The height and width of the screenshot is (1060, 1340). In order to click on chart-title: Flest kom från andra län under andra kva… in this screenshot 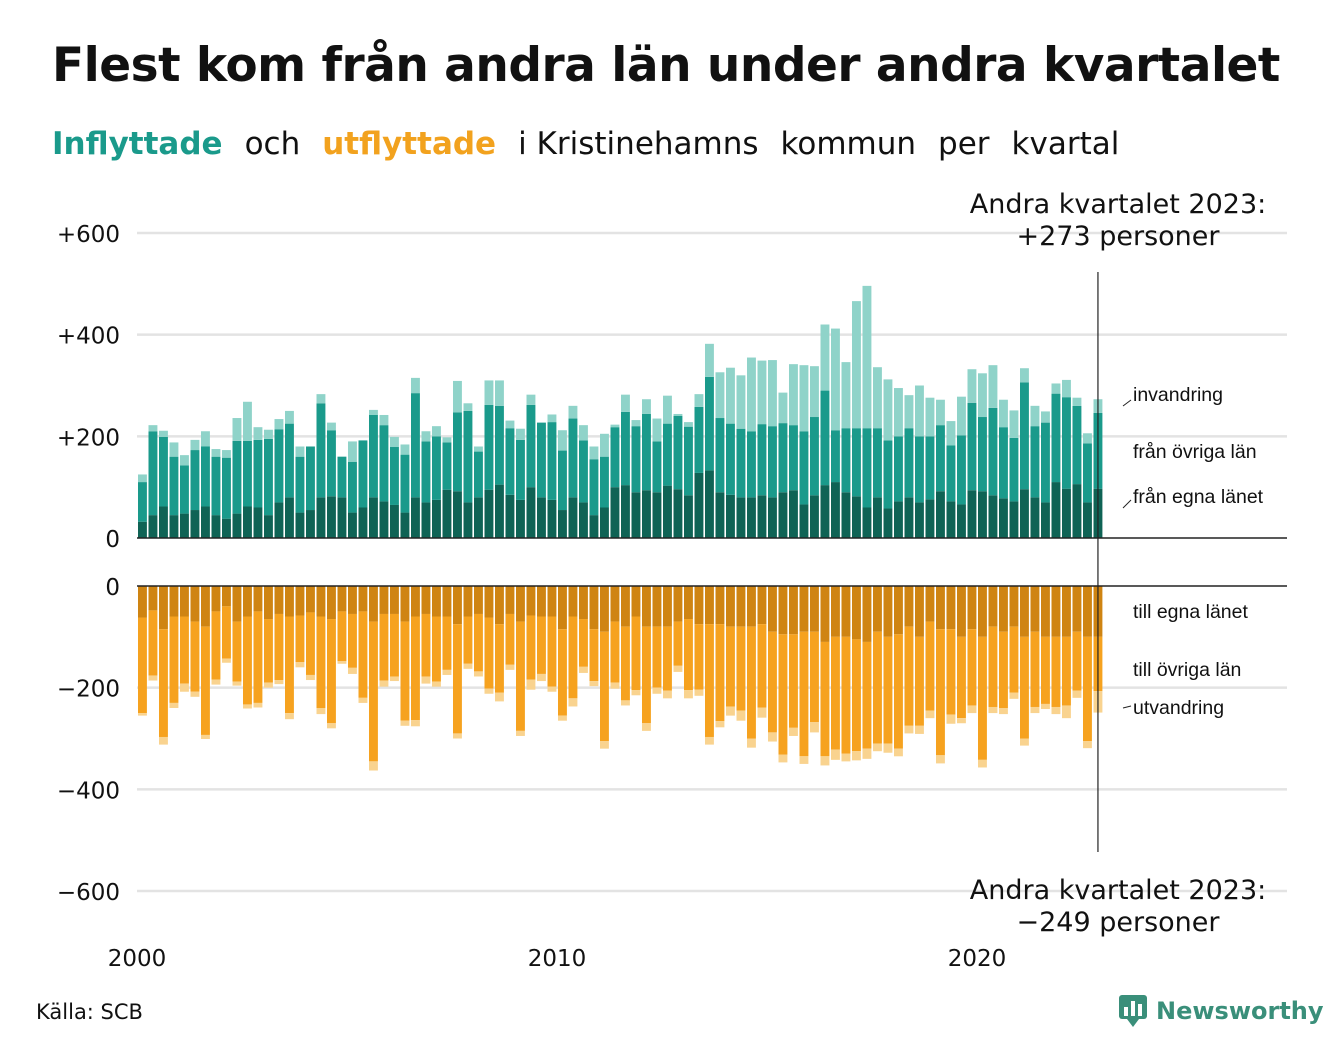, I will do `click(666, 65)`.